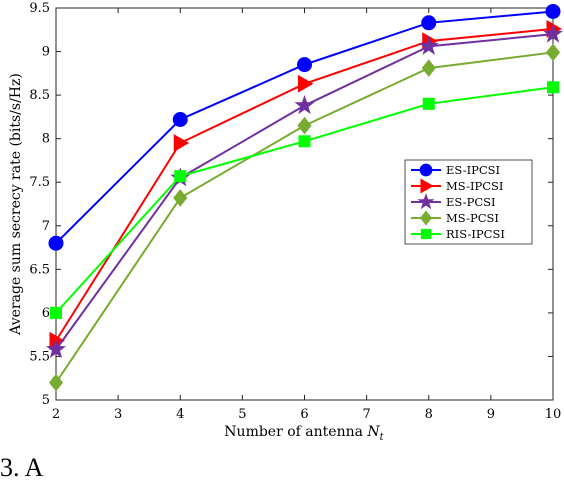 The image size is (564, 488). Describe the element at coordinates (472, 218) in the screenshot. I see `legend-label: MS-PCSI` at that location.